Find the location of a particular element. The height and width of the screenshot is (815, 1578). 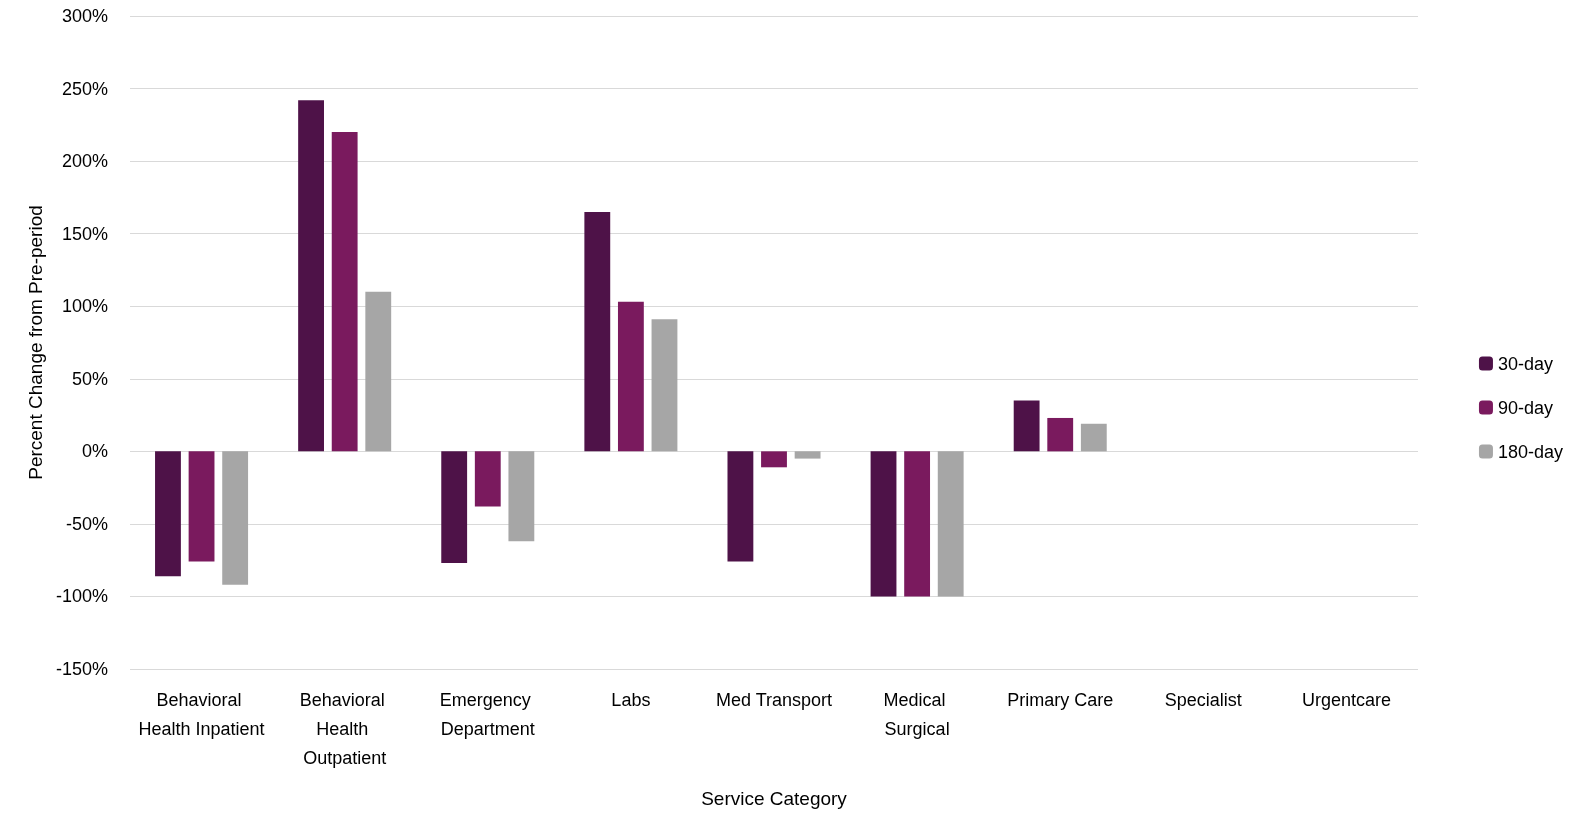

y-tick-label: -100% is located at coordinates (81, 596).